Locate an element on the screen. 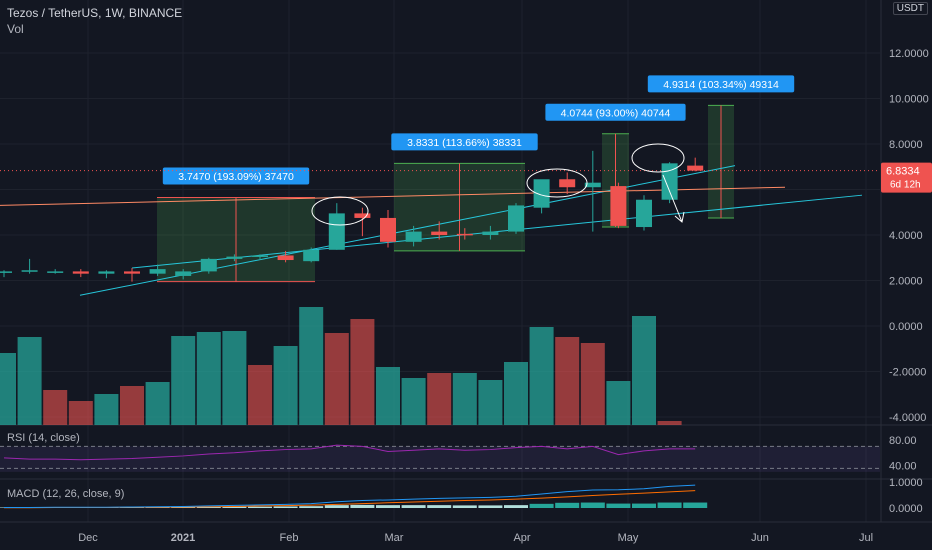 The width and height of the screenshot is (932, 550). macd-label: MACD (12, 26, close, 9) is located at coordinates (66, 494).